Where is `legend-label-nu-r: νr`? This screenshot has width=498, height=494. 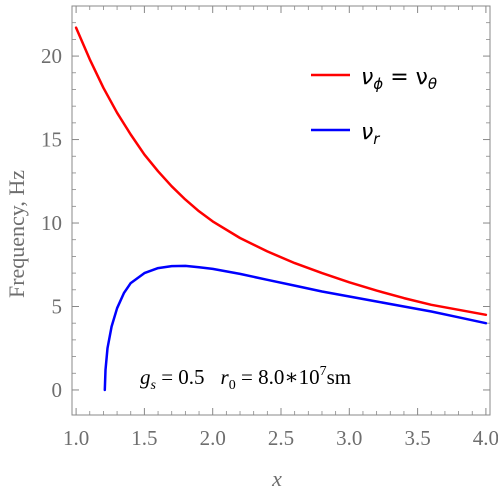 legend-label-nu-r: νr is located at coordinates (370, 134).